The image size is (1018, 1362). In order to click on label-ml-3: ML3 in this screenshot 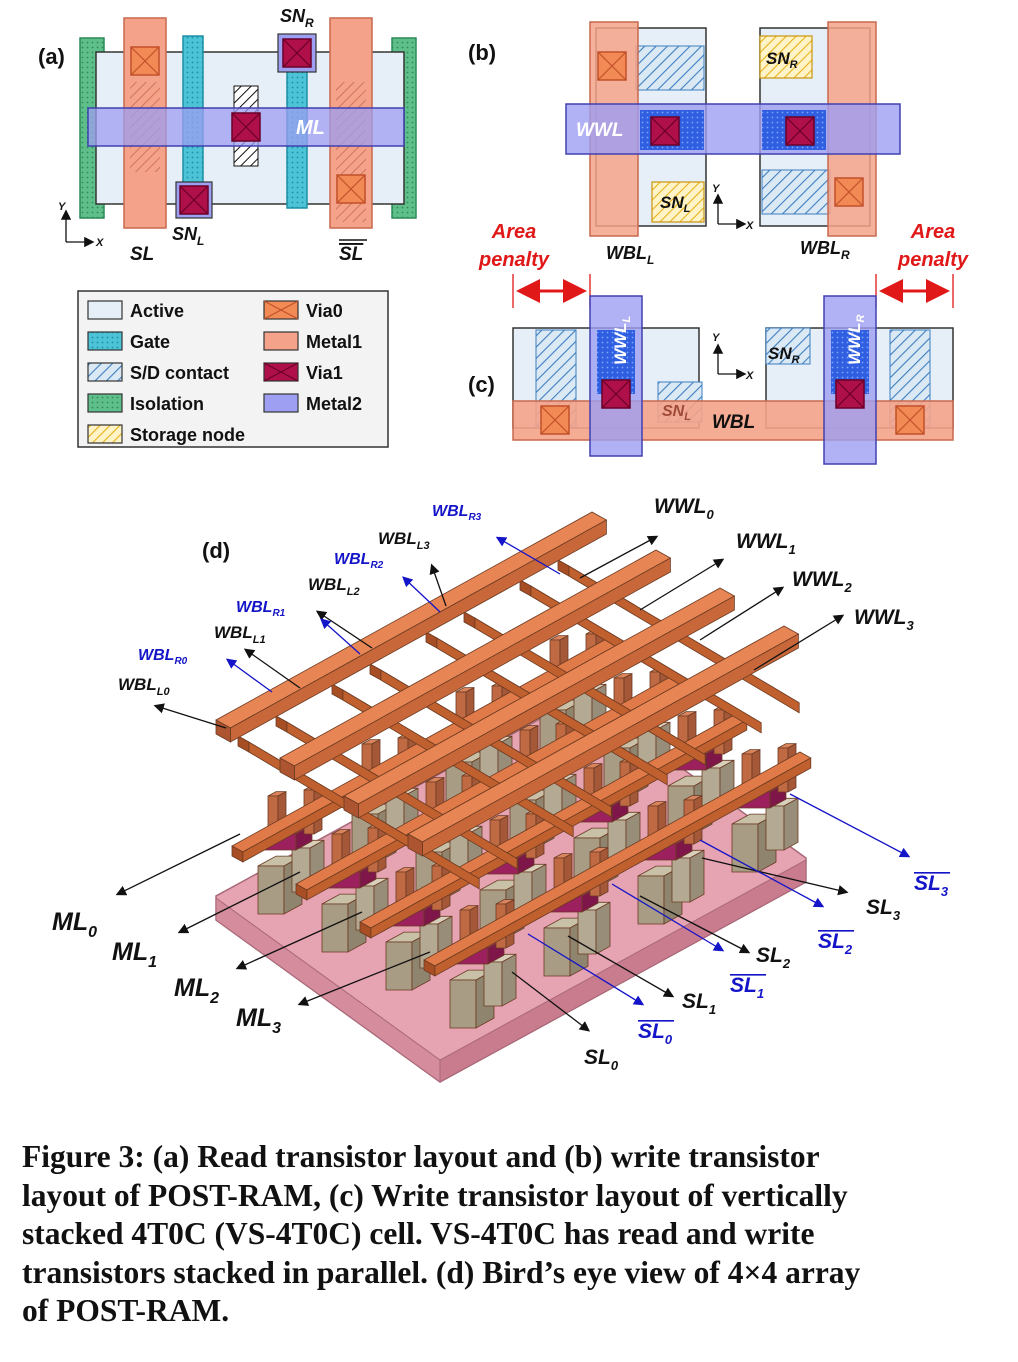, I will do `click(258, 1020)`.